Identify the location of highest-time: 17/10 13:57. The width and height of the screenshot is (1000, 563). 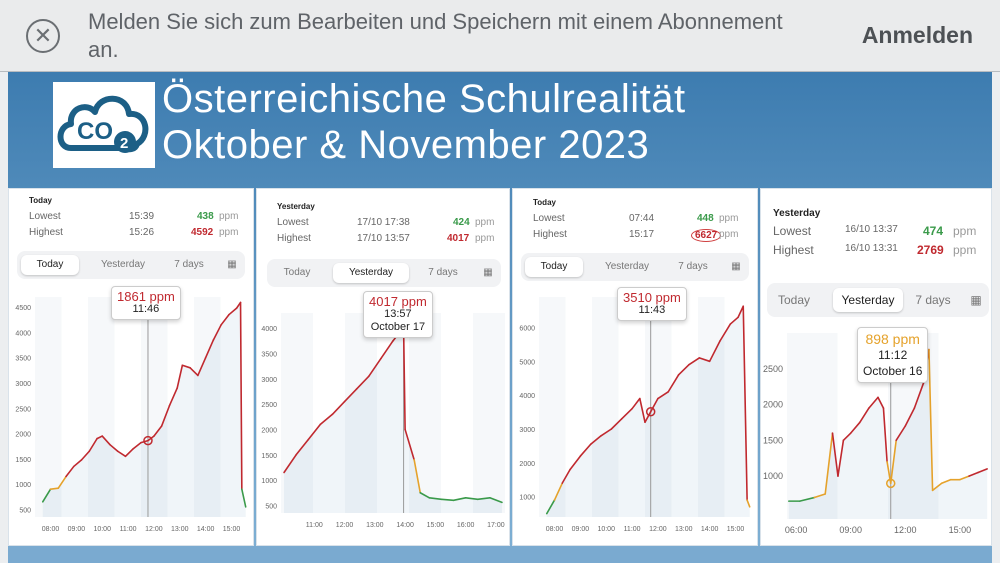
(383, 238).